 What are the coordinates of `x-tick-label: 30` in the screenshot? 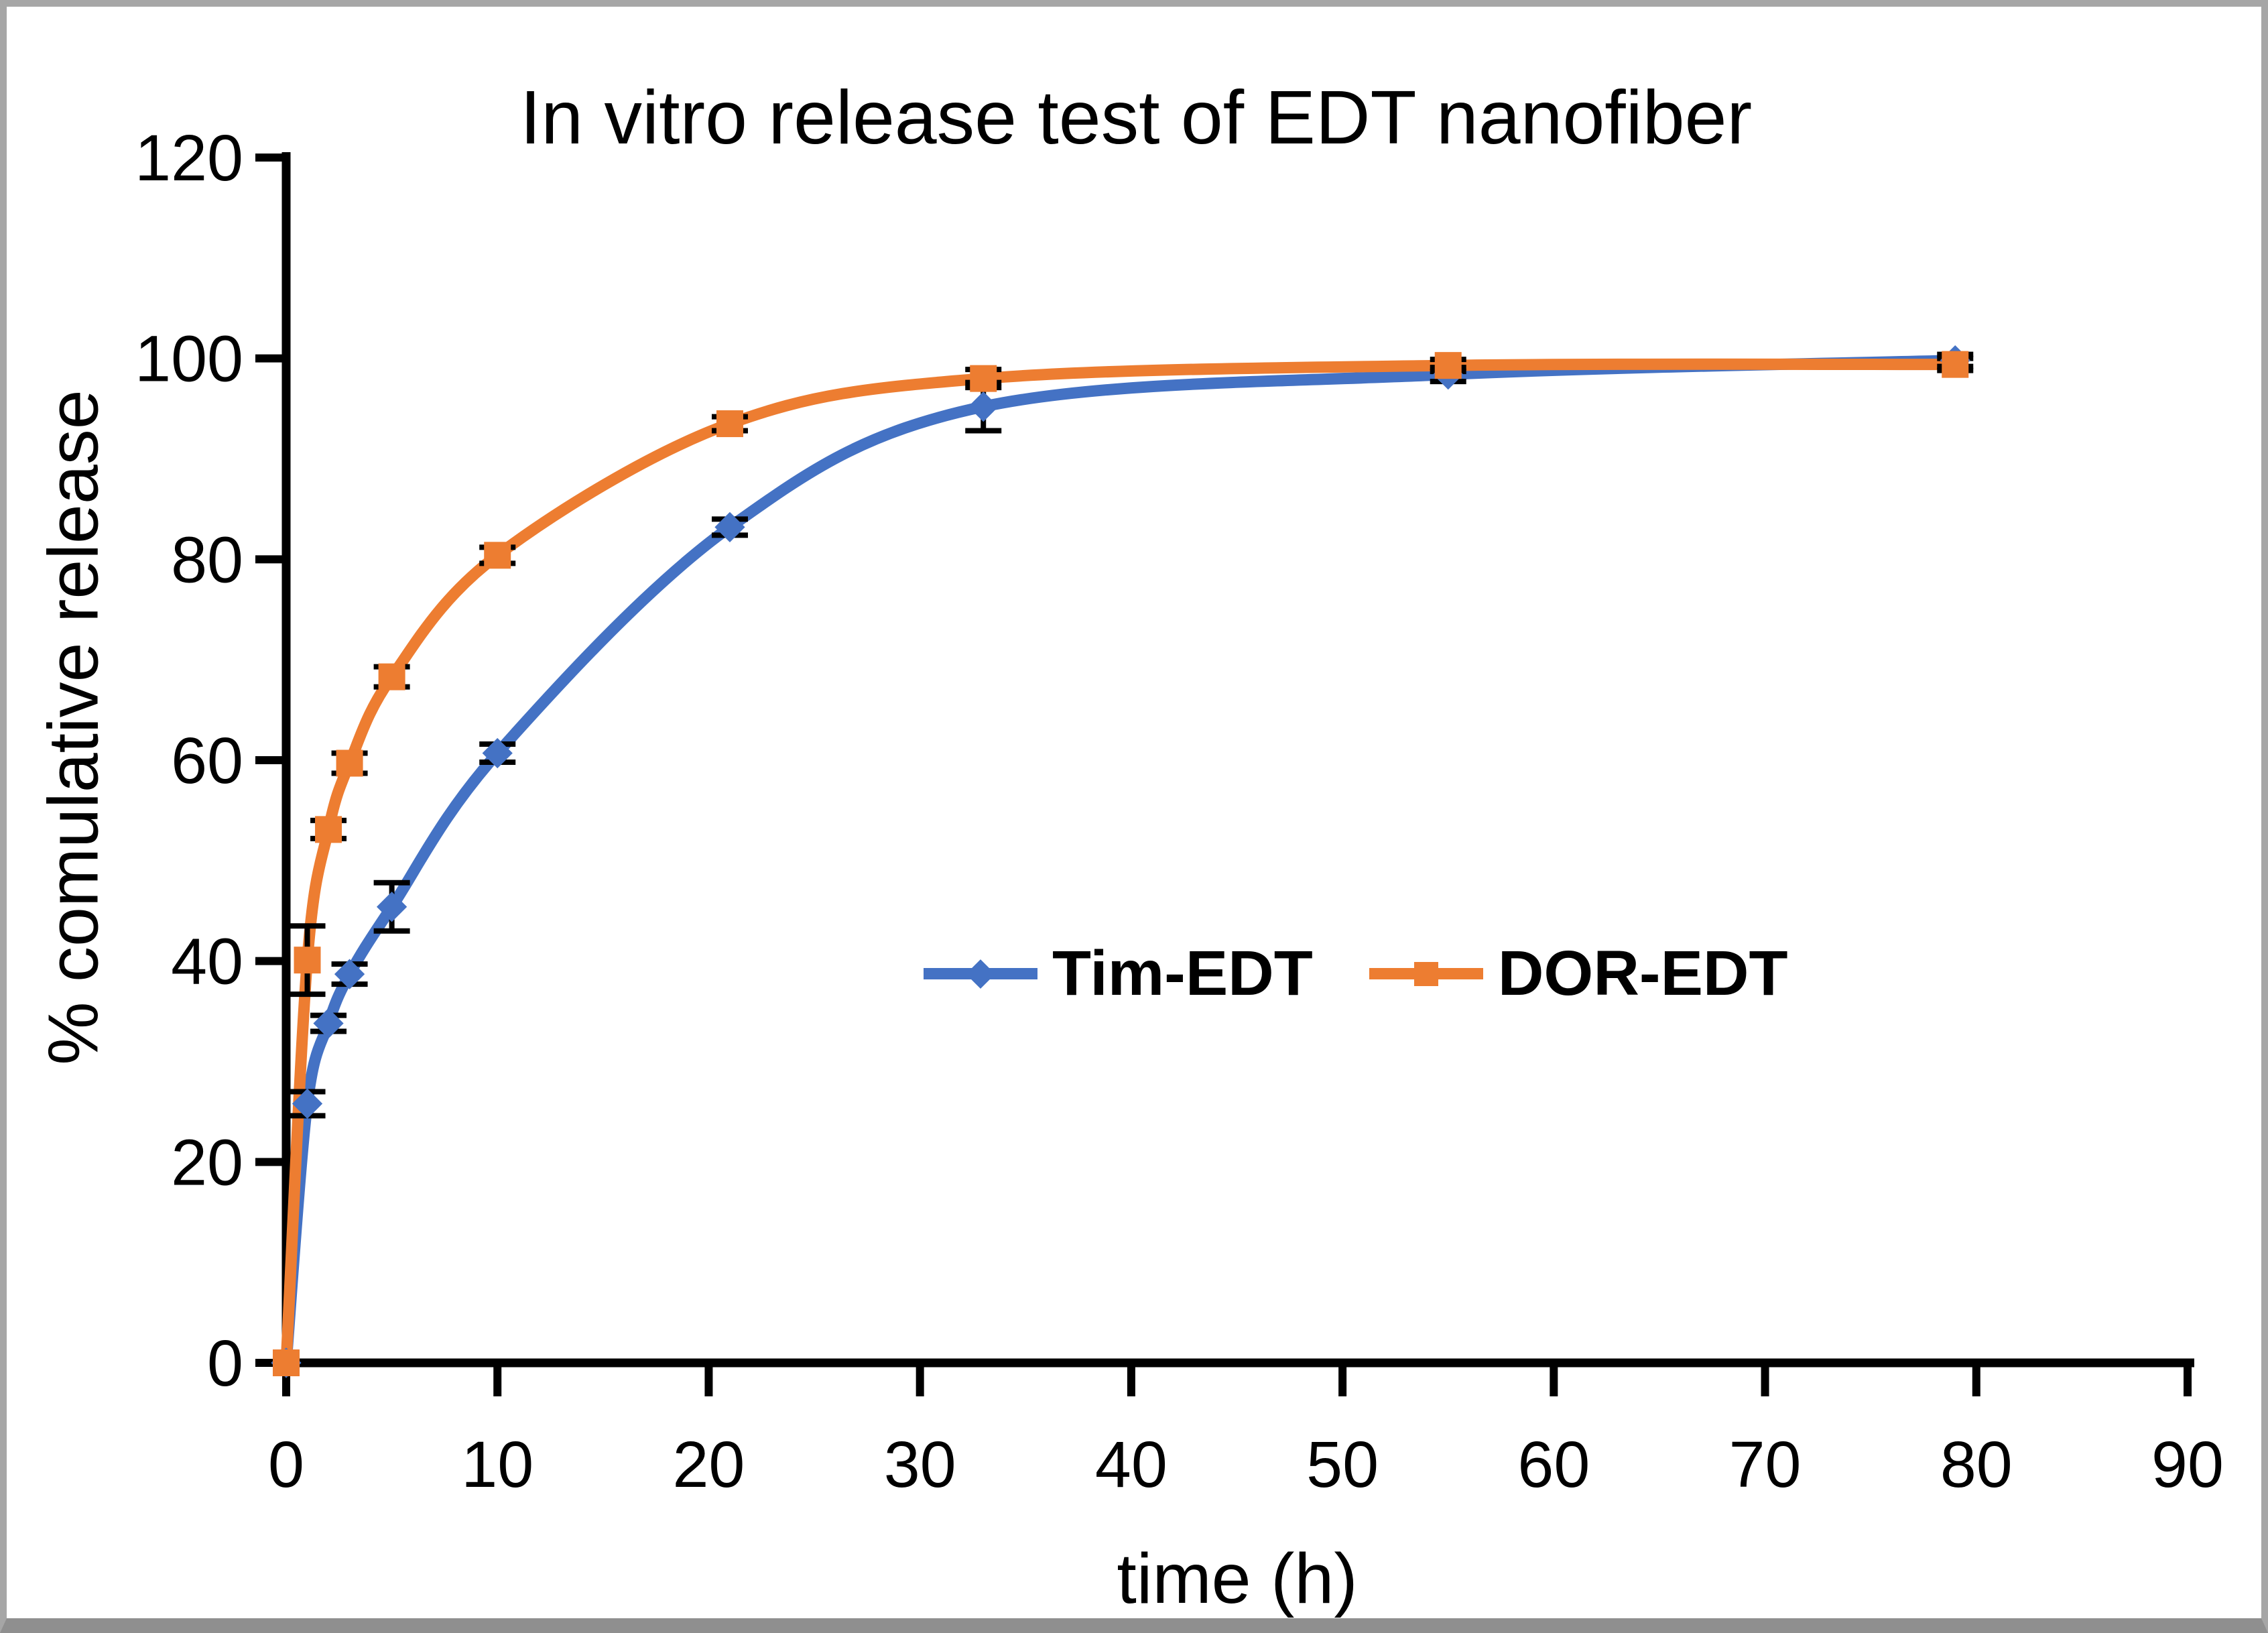 It's located at (920, 1465).